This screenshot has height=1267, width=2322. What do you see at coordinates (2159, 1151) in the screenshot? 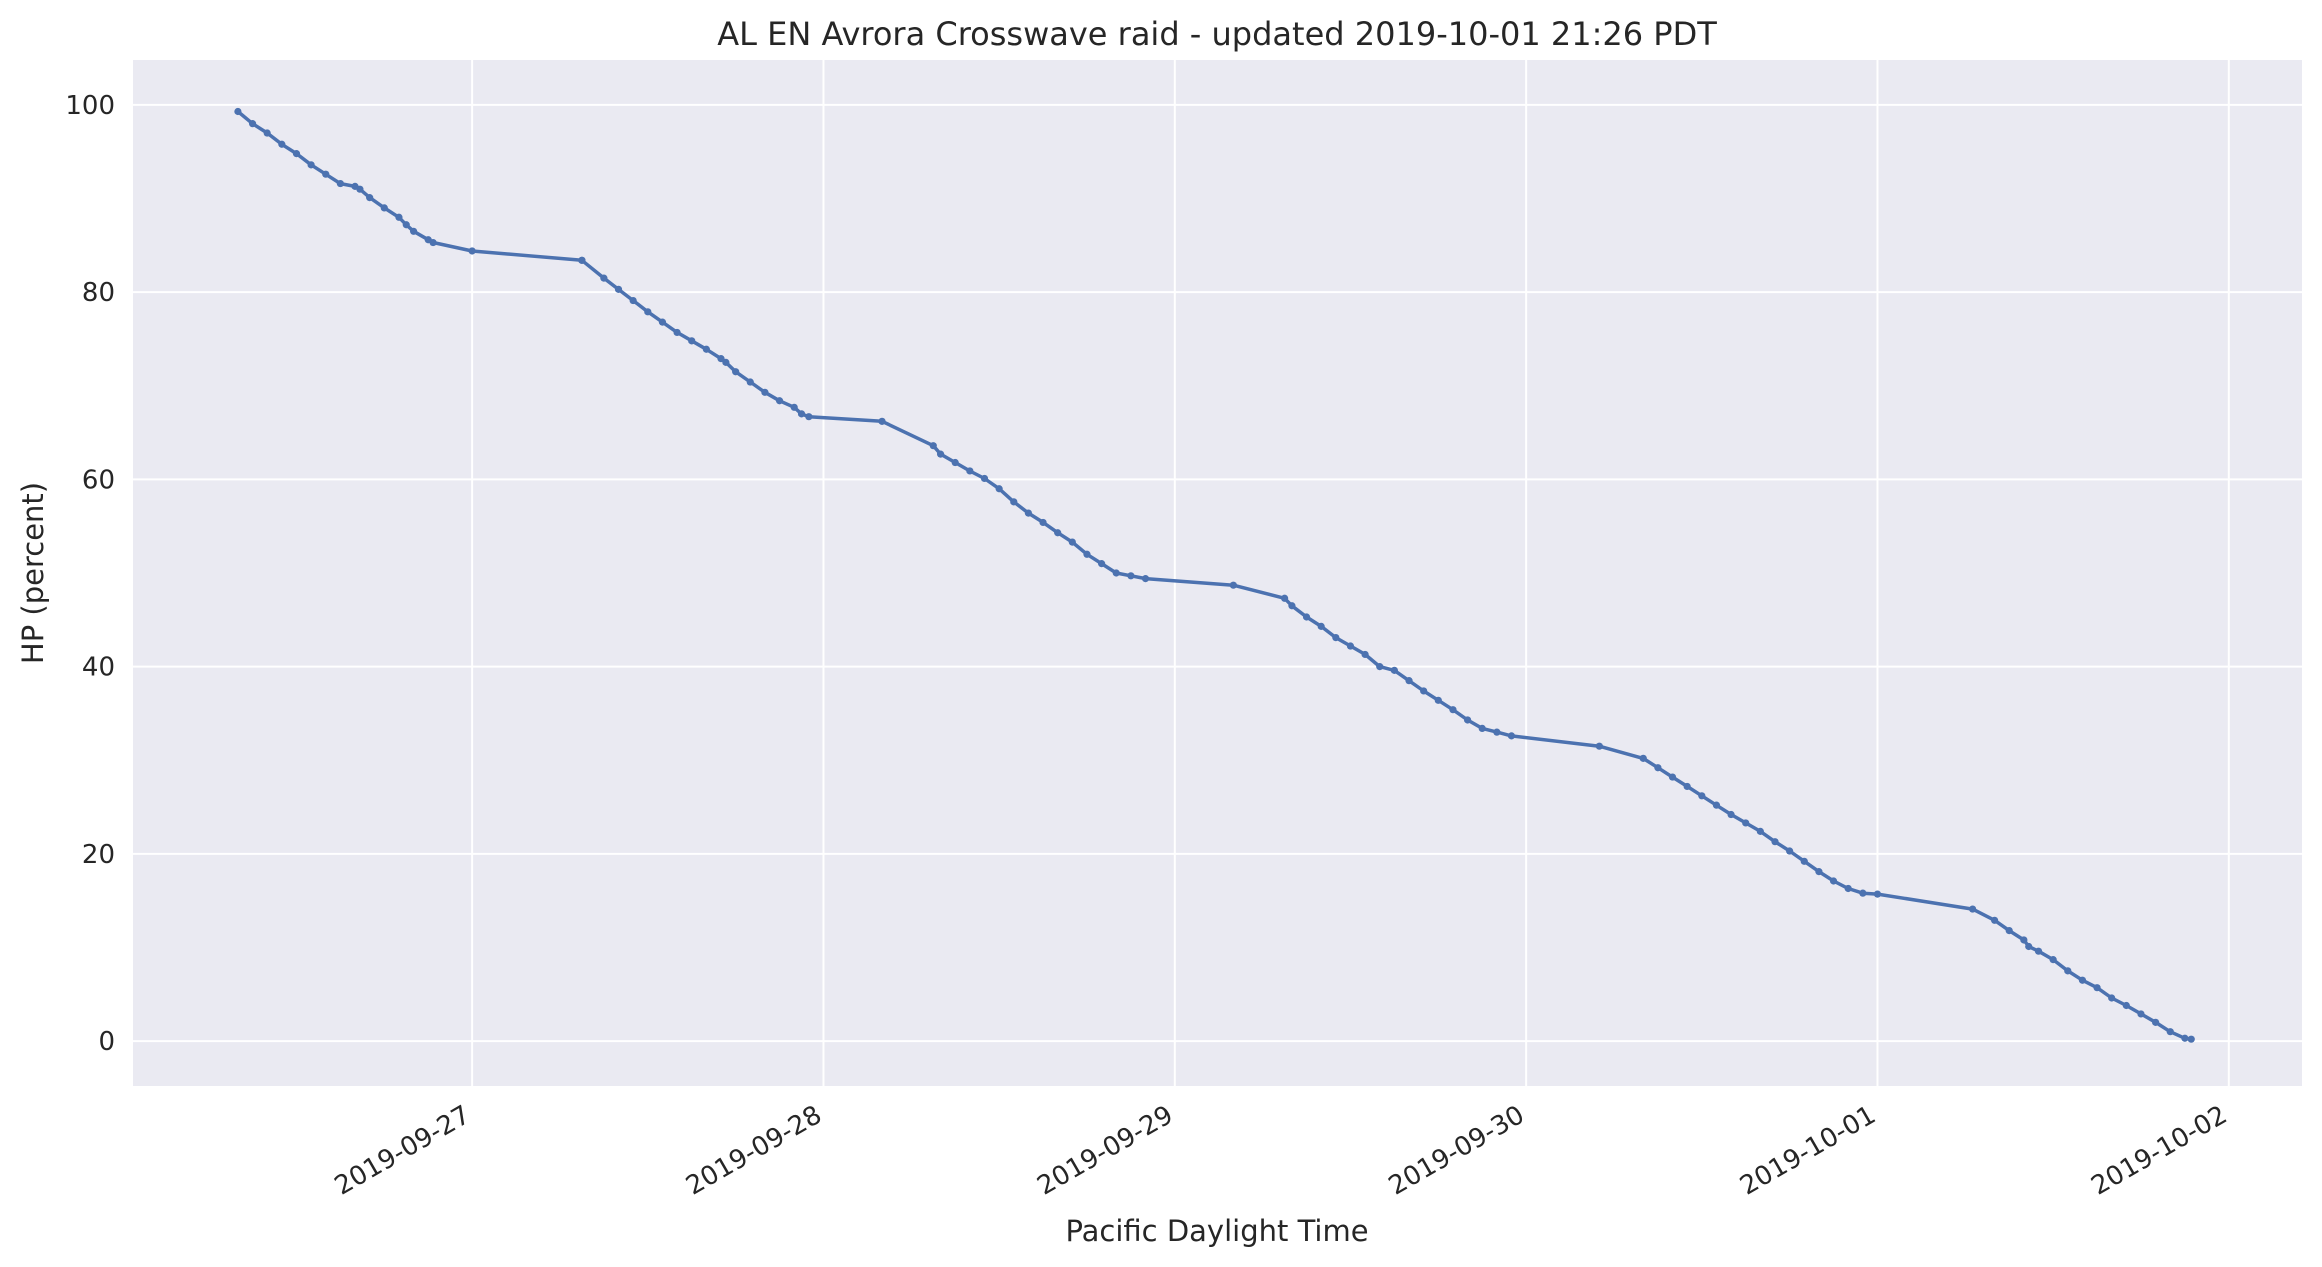
I see `x-tick-label: 2019-10-02` at bounding box center [2159, 1151].